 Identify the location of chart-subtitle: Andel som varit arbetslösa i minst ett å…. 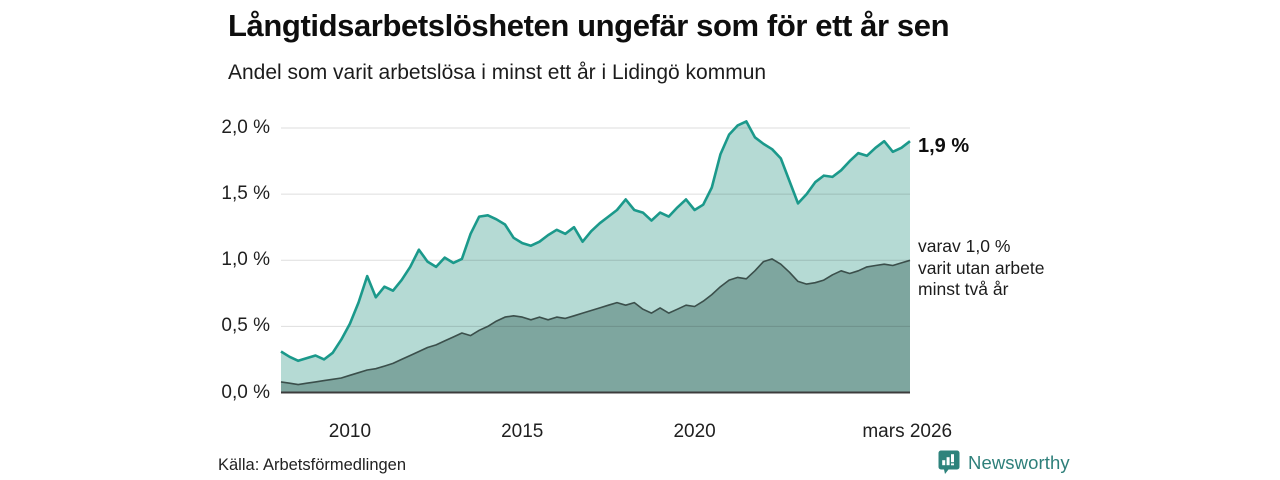
(497, 72).